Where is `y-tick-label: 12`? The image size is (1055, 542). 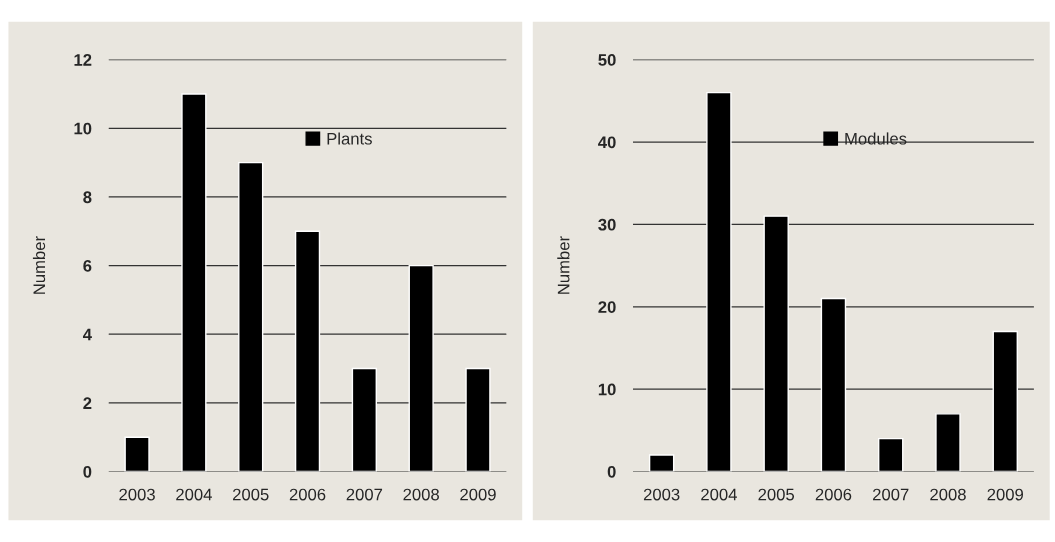 y-tick-label: 12 is located at coordinates (83, 60).